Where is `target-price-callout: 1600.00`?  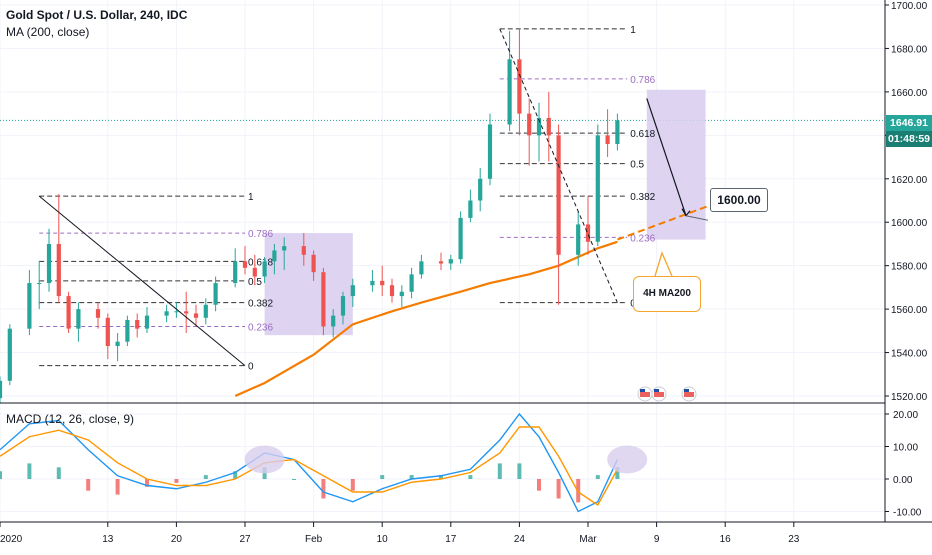
target-price-callout: 1600.00 is located at coordinates (739, 200).